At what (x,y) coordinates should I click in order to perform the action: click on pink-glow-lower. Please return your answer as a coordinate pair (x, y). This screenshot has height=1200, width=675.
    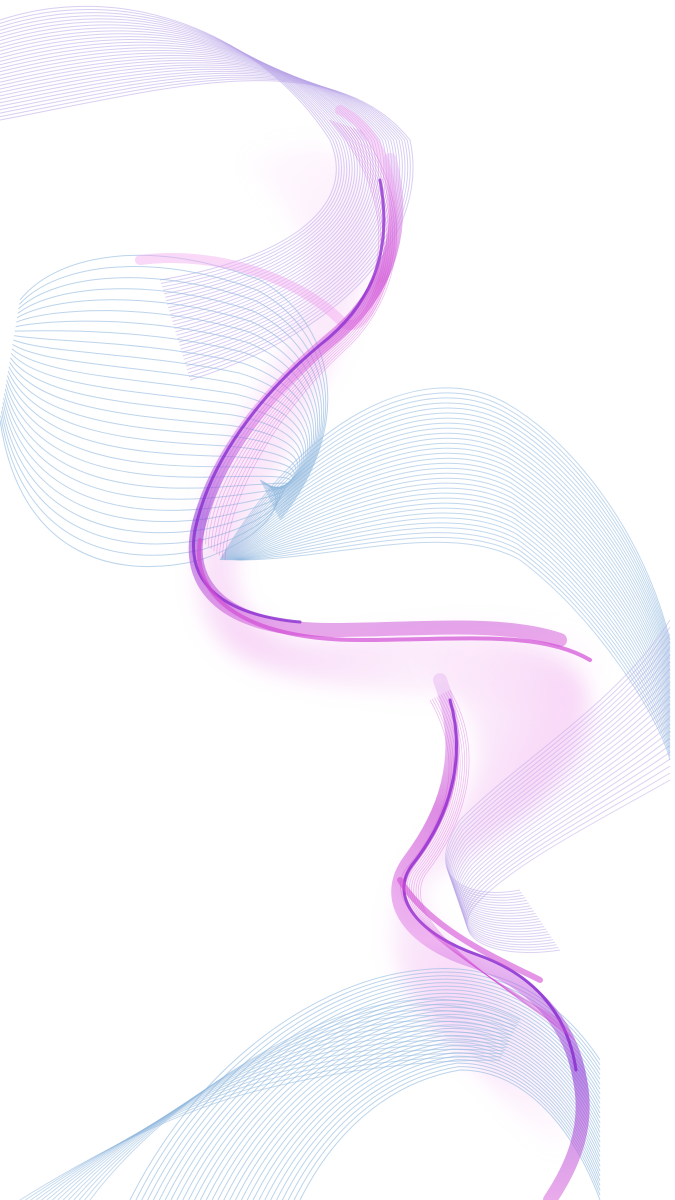
    Looking at the image, I should click on (491, 894).